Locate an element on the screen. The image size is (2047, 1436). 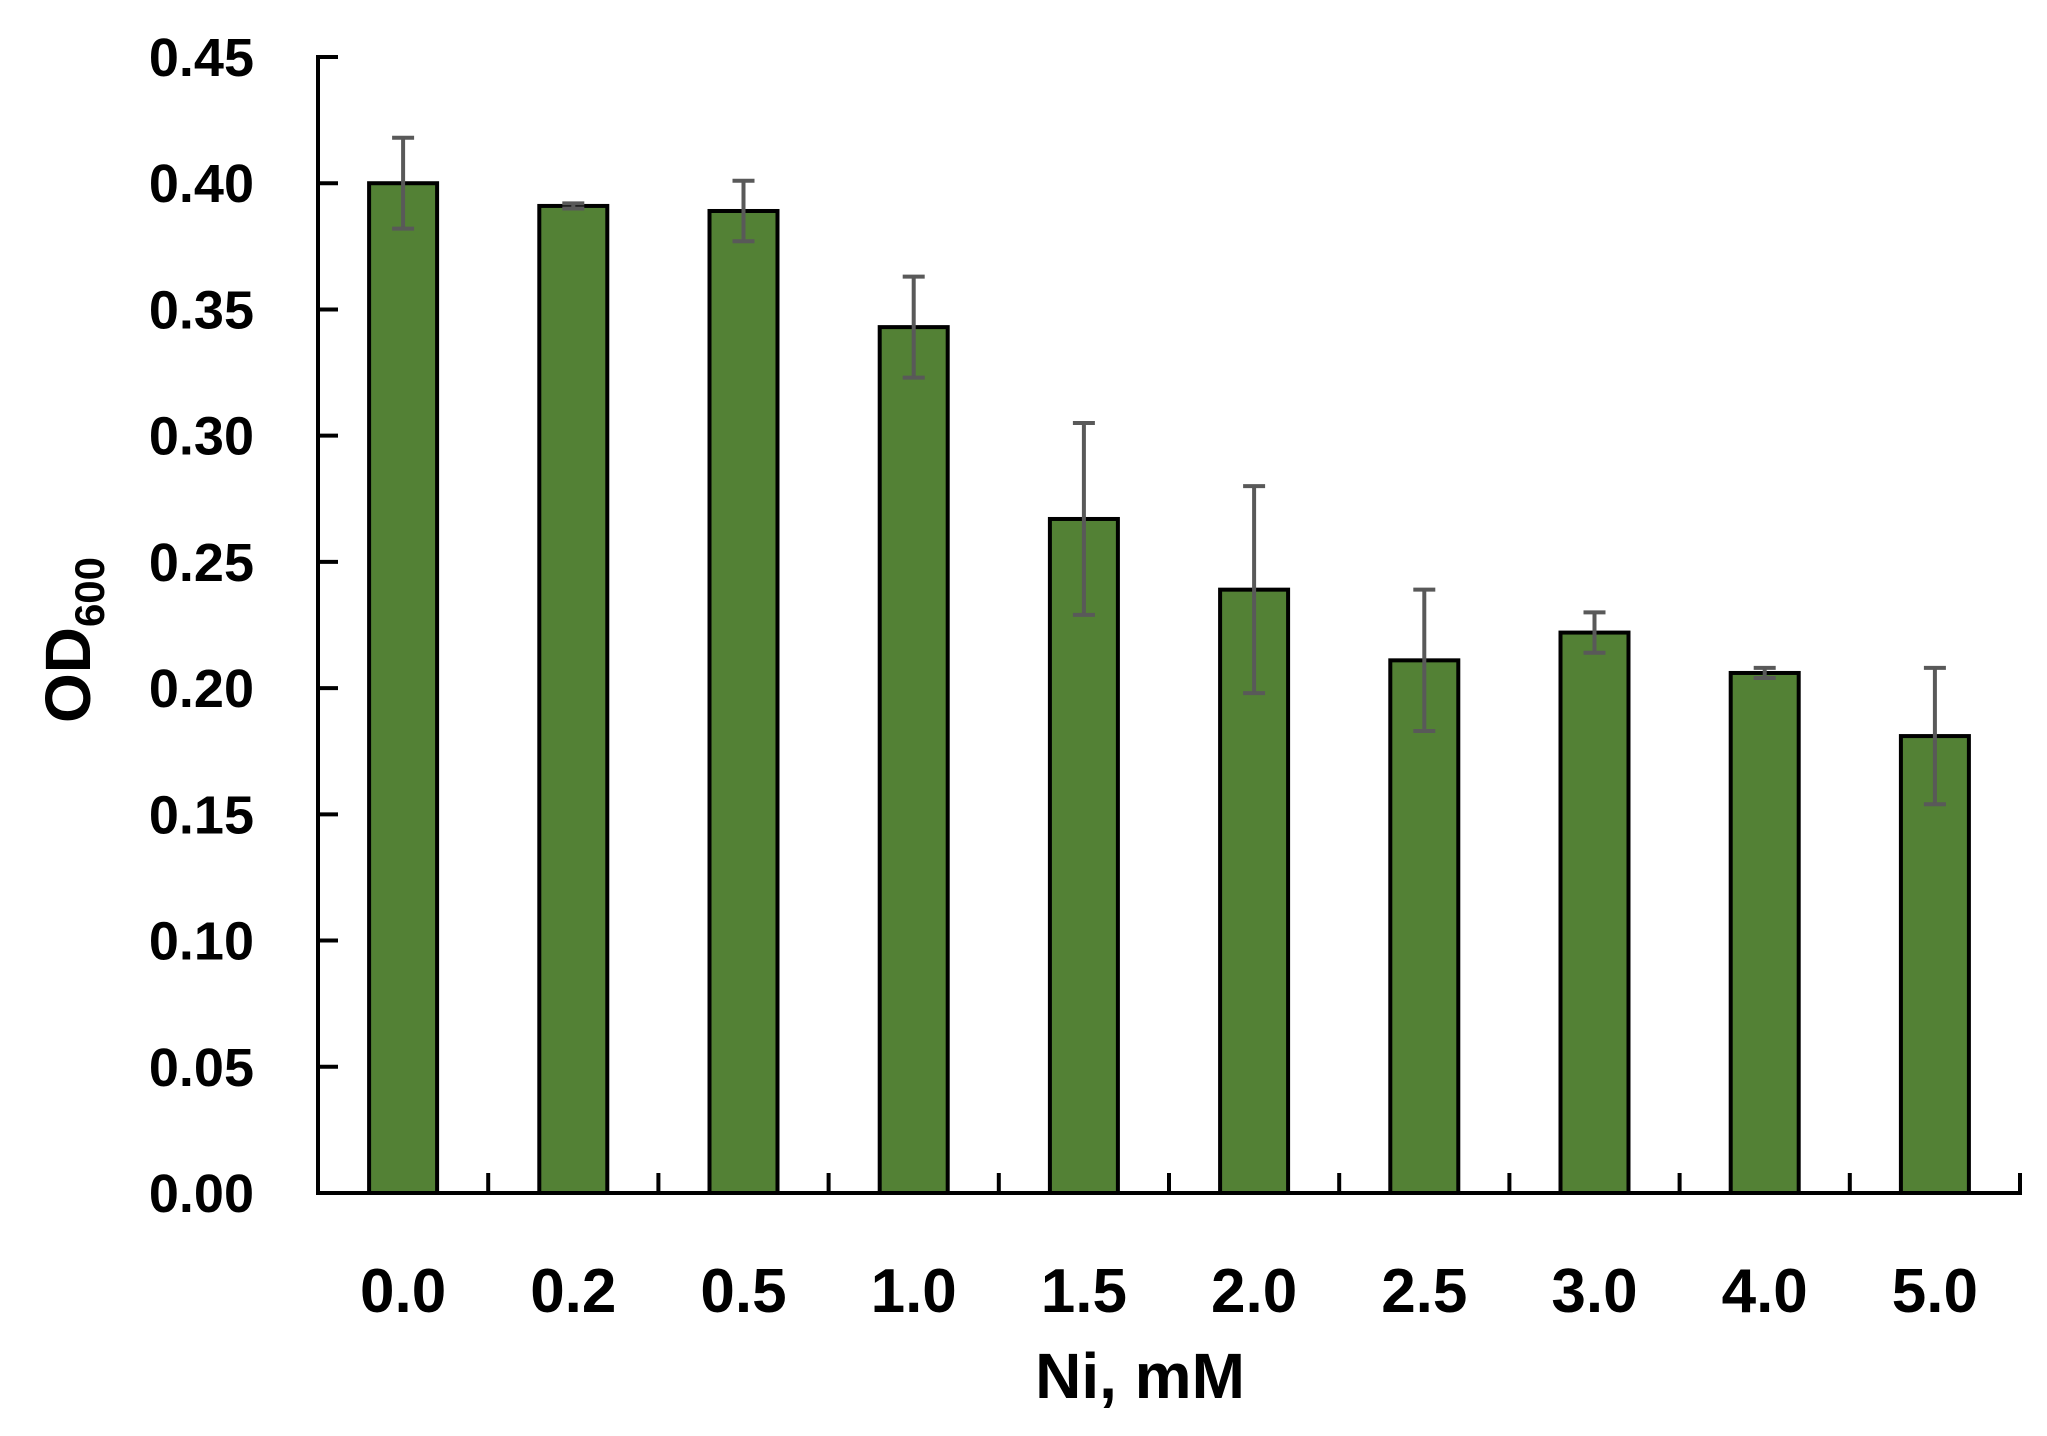
y-axis-title-main: OD is located at coordinates (68, 675).